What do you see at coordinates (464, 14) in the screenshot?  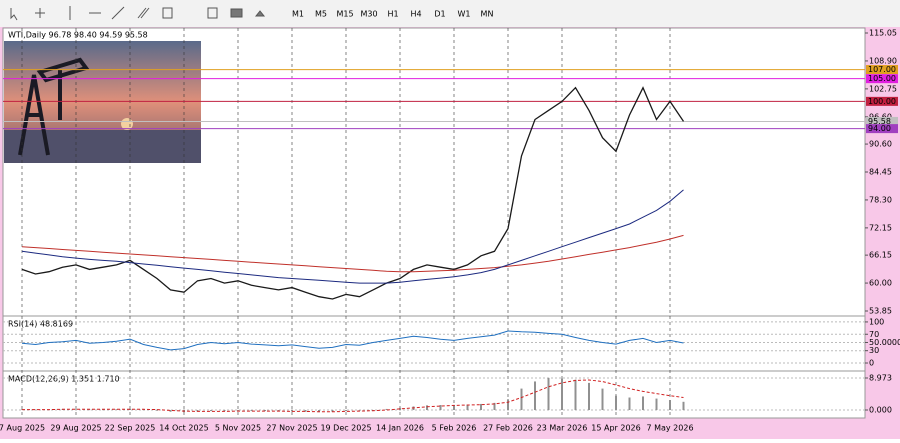 I see `timeframe-button: W1` at bounding box center [464, 14].